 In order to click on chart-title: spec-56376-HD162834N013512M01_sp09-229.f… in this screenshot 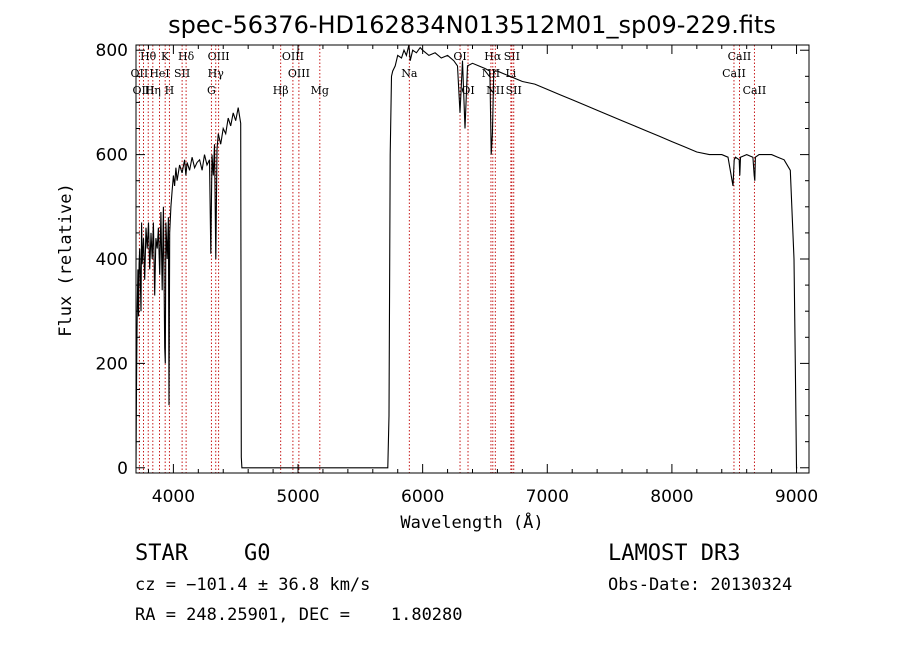, I will do `click(472, 25)`.